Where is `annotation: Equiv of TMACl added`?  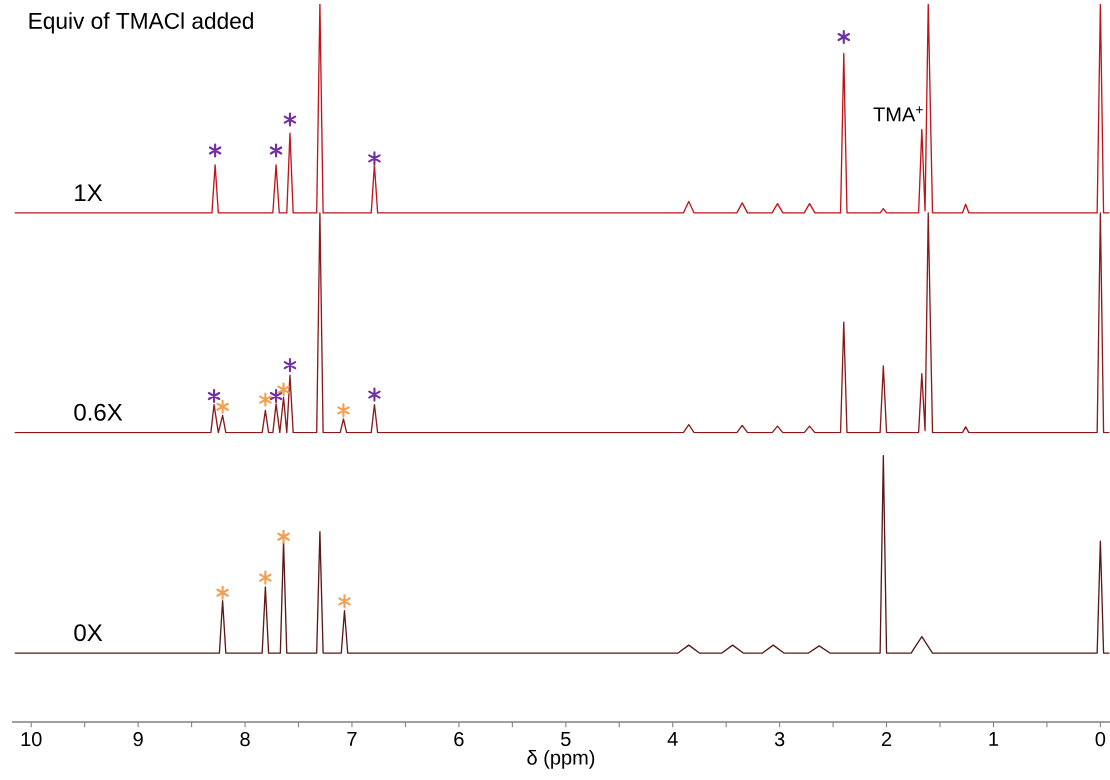 annotation: Equiv of TMACl added is located at coordinates (141, 23).